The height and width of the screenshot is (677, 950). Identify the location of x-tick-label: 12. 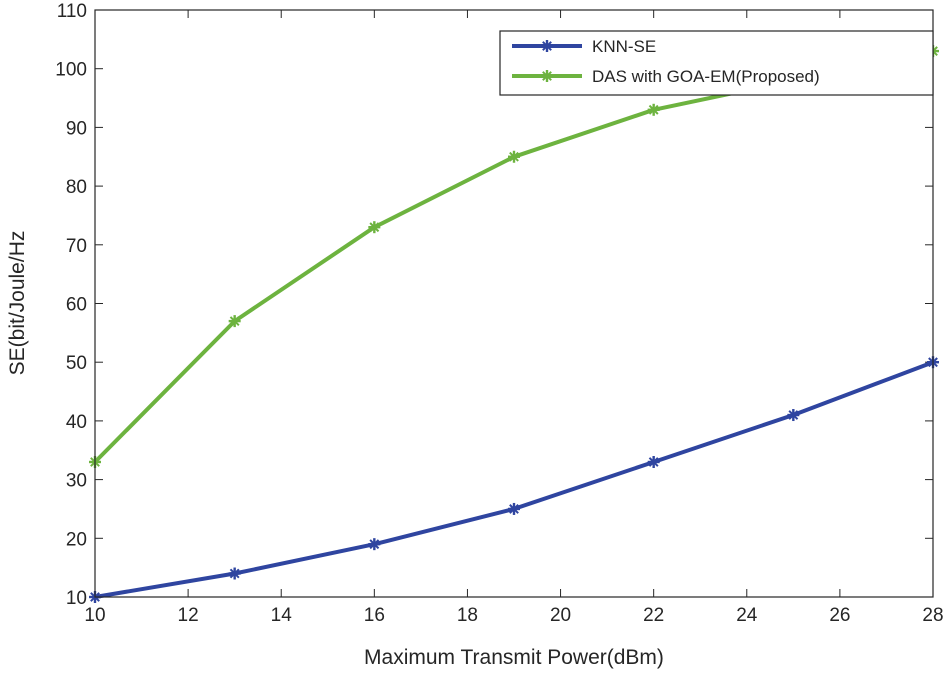
(188, 615).